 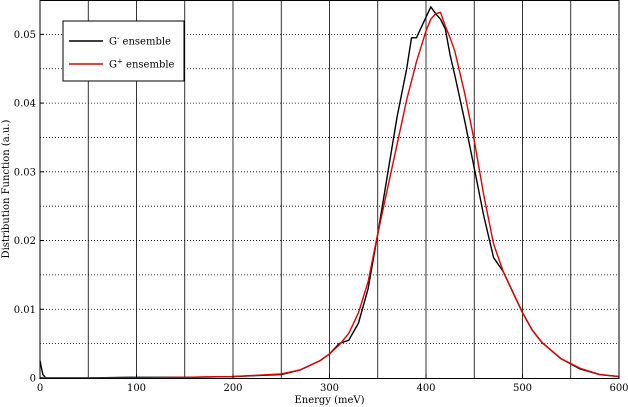 I want to click on legend-entry-label: G+ ensemble, so click(x=142, y=64).